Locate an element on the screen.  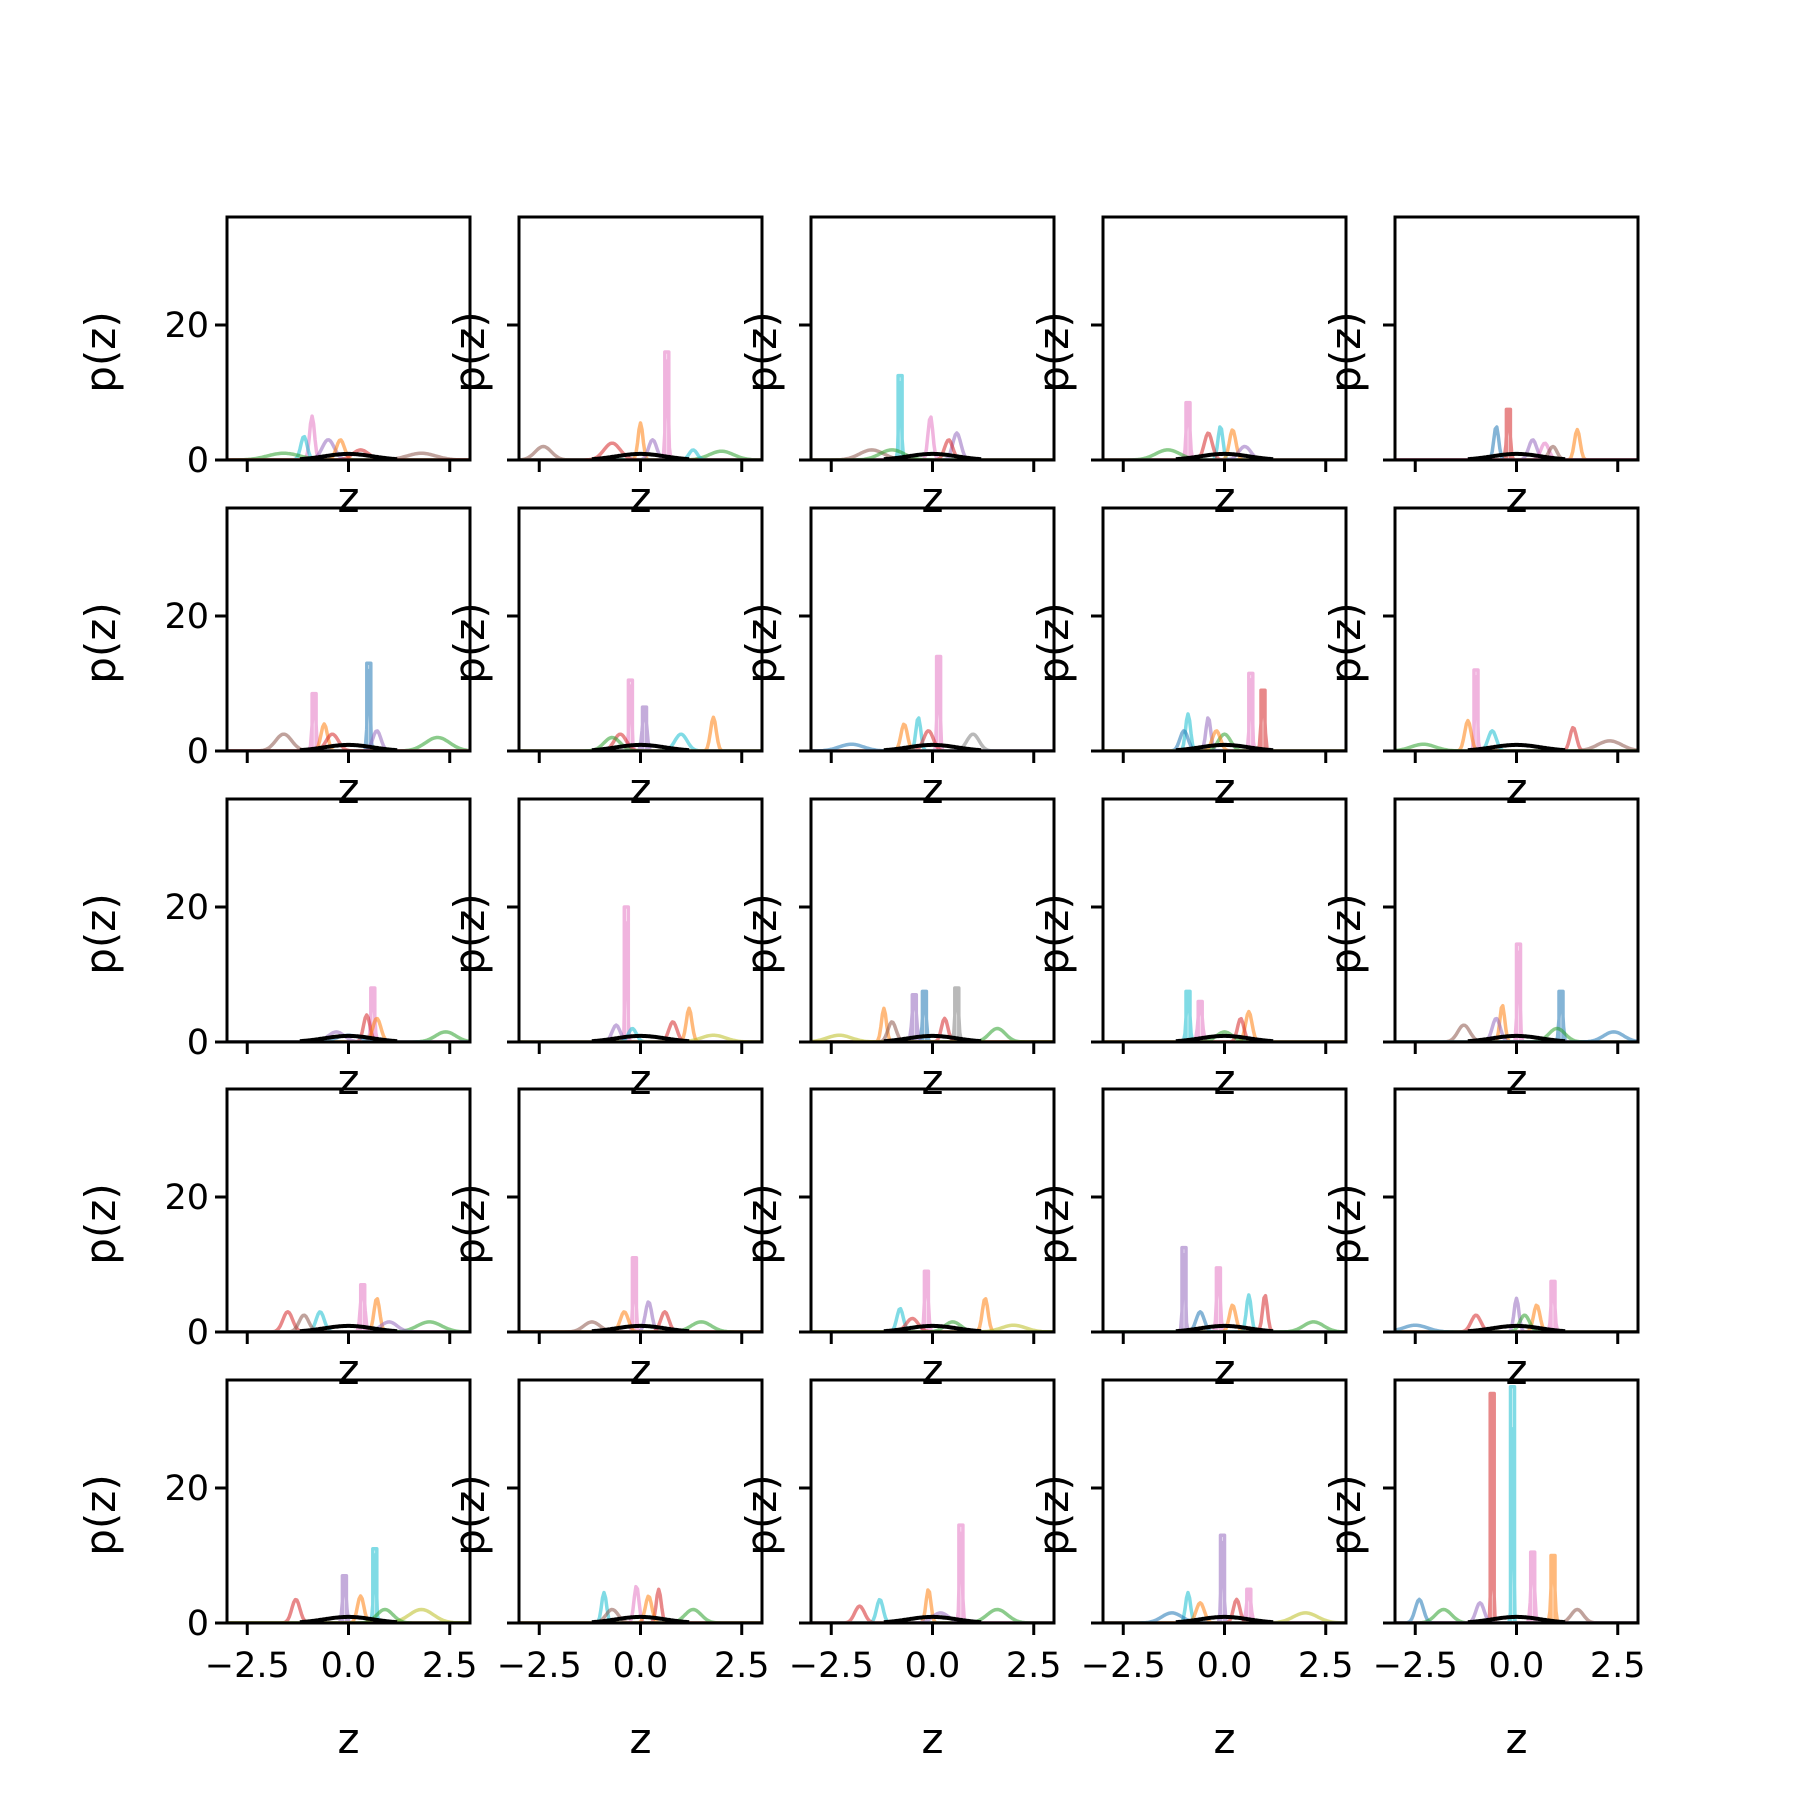
x-tick-label: 0.0 is located at coordinates (641, 1666).